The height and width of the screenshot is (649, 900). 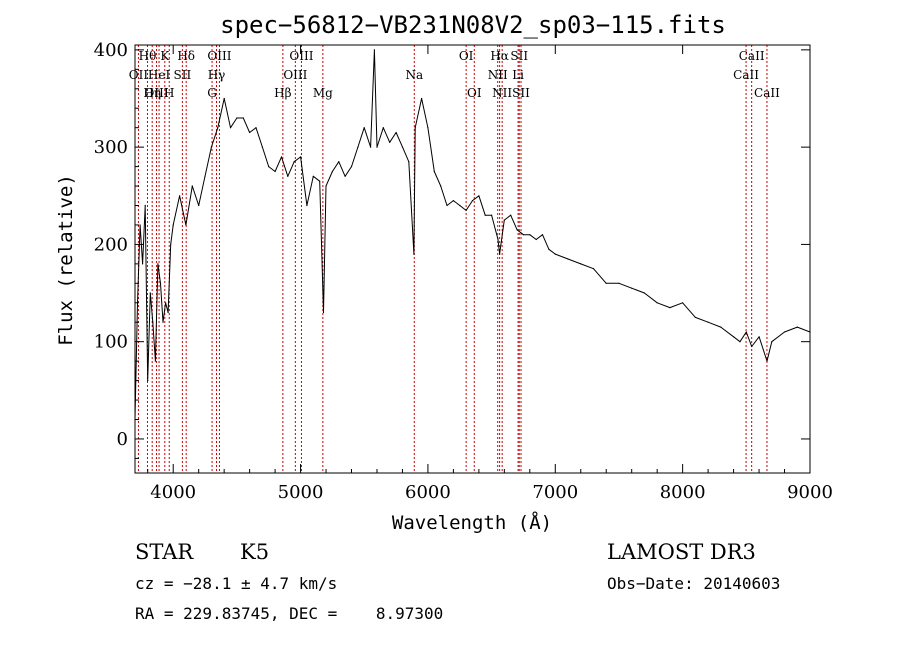 What do you see at coordinates (499, 56) in the screenshot?
I see `line-label: Hα` at bounding box center [499, 56].